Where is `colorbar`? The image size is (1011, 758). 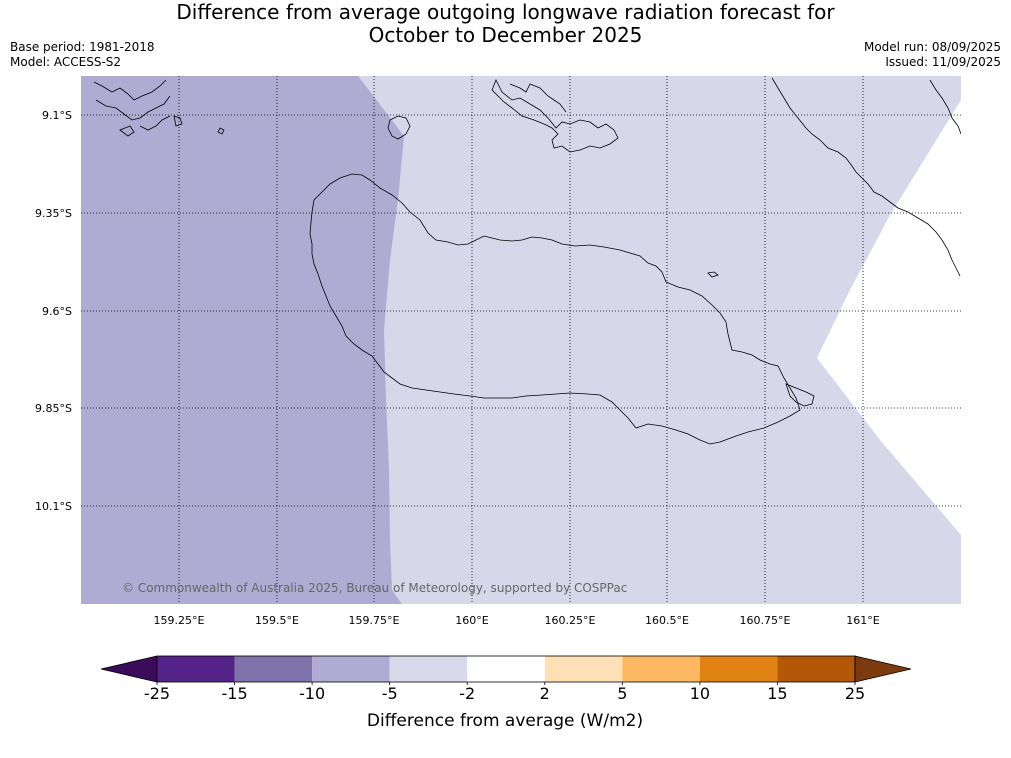
colorbar is located at coordinates (506, 670).